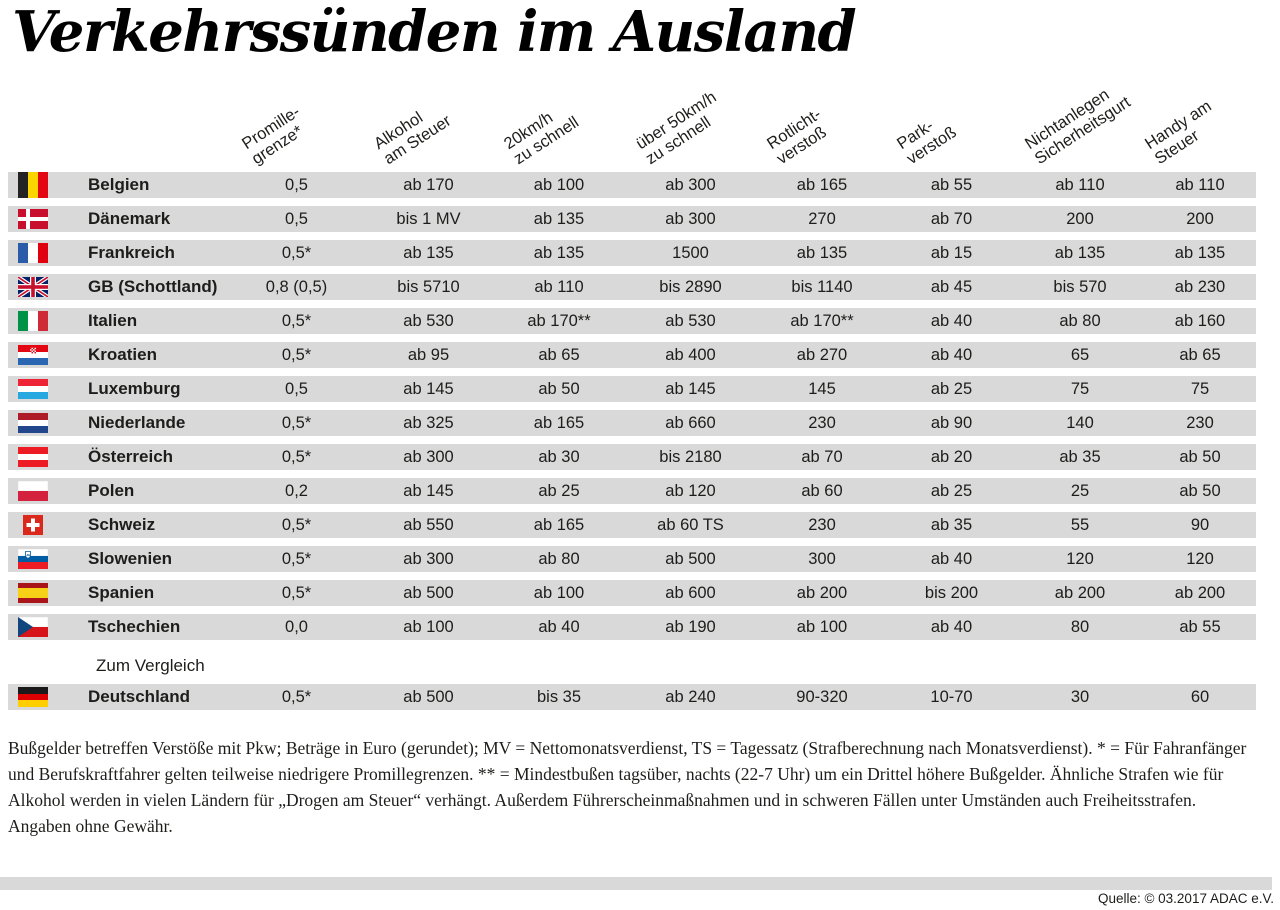 The height and width of the screenshot is (910, 1280). I want to click on column-header: Handy am Steuer, so click(1198, 120).